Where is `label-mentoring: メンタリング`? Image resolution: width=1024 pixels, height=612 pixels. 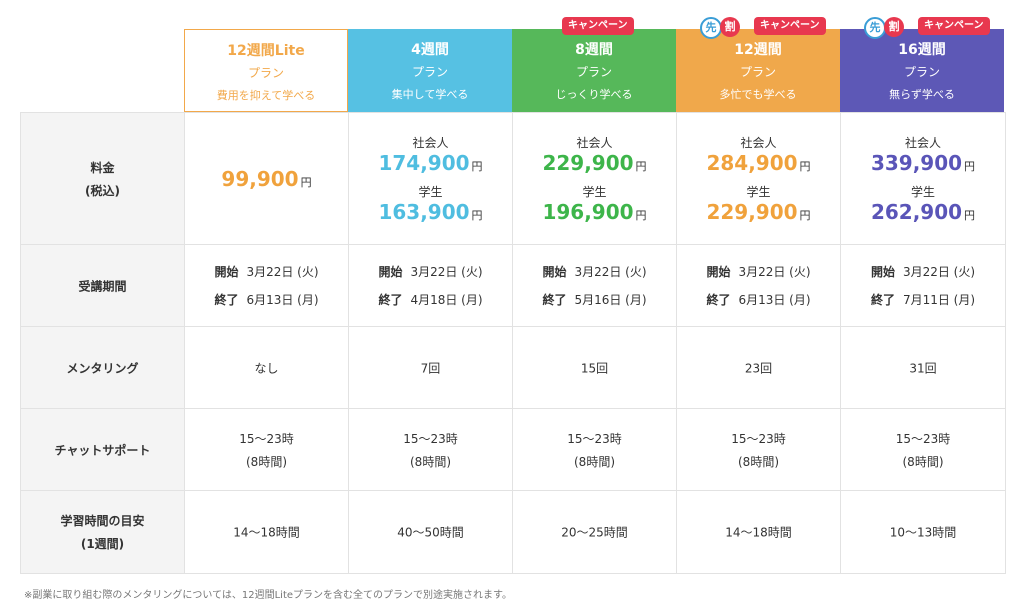 label-mentoring: メンタリング is located at coordinates (103, 367).